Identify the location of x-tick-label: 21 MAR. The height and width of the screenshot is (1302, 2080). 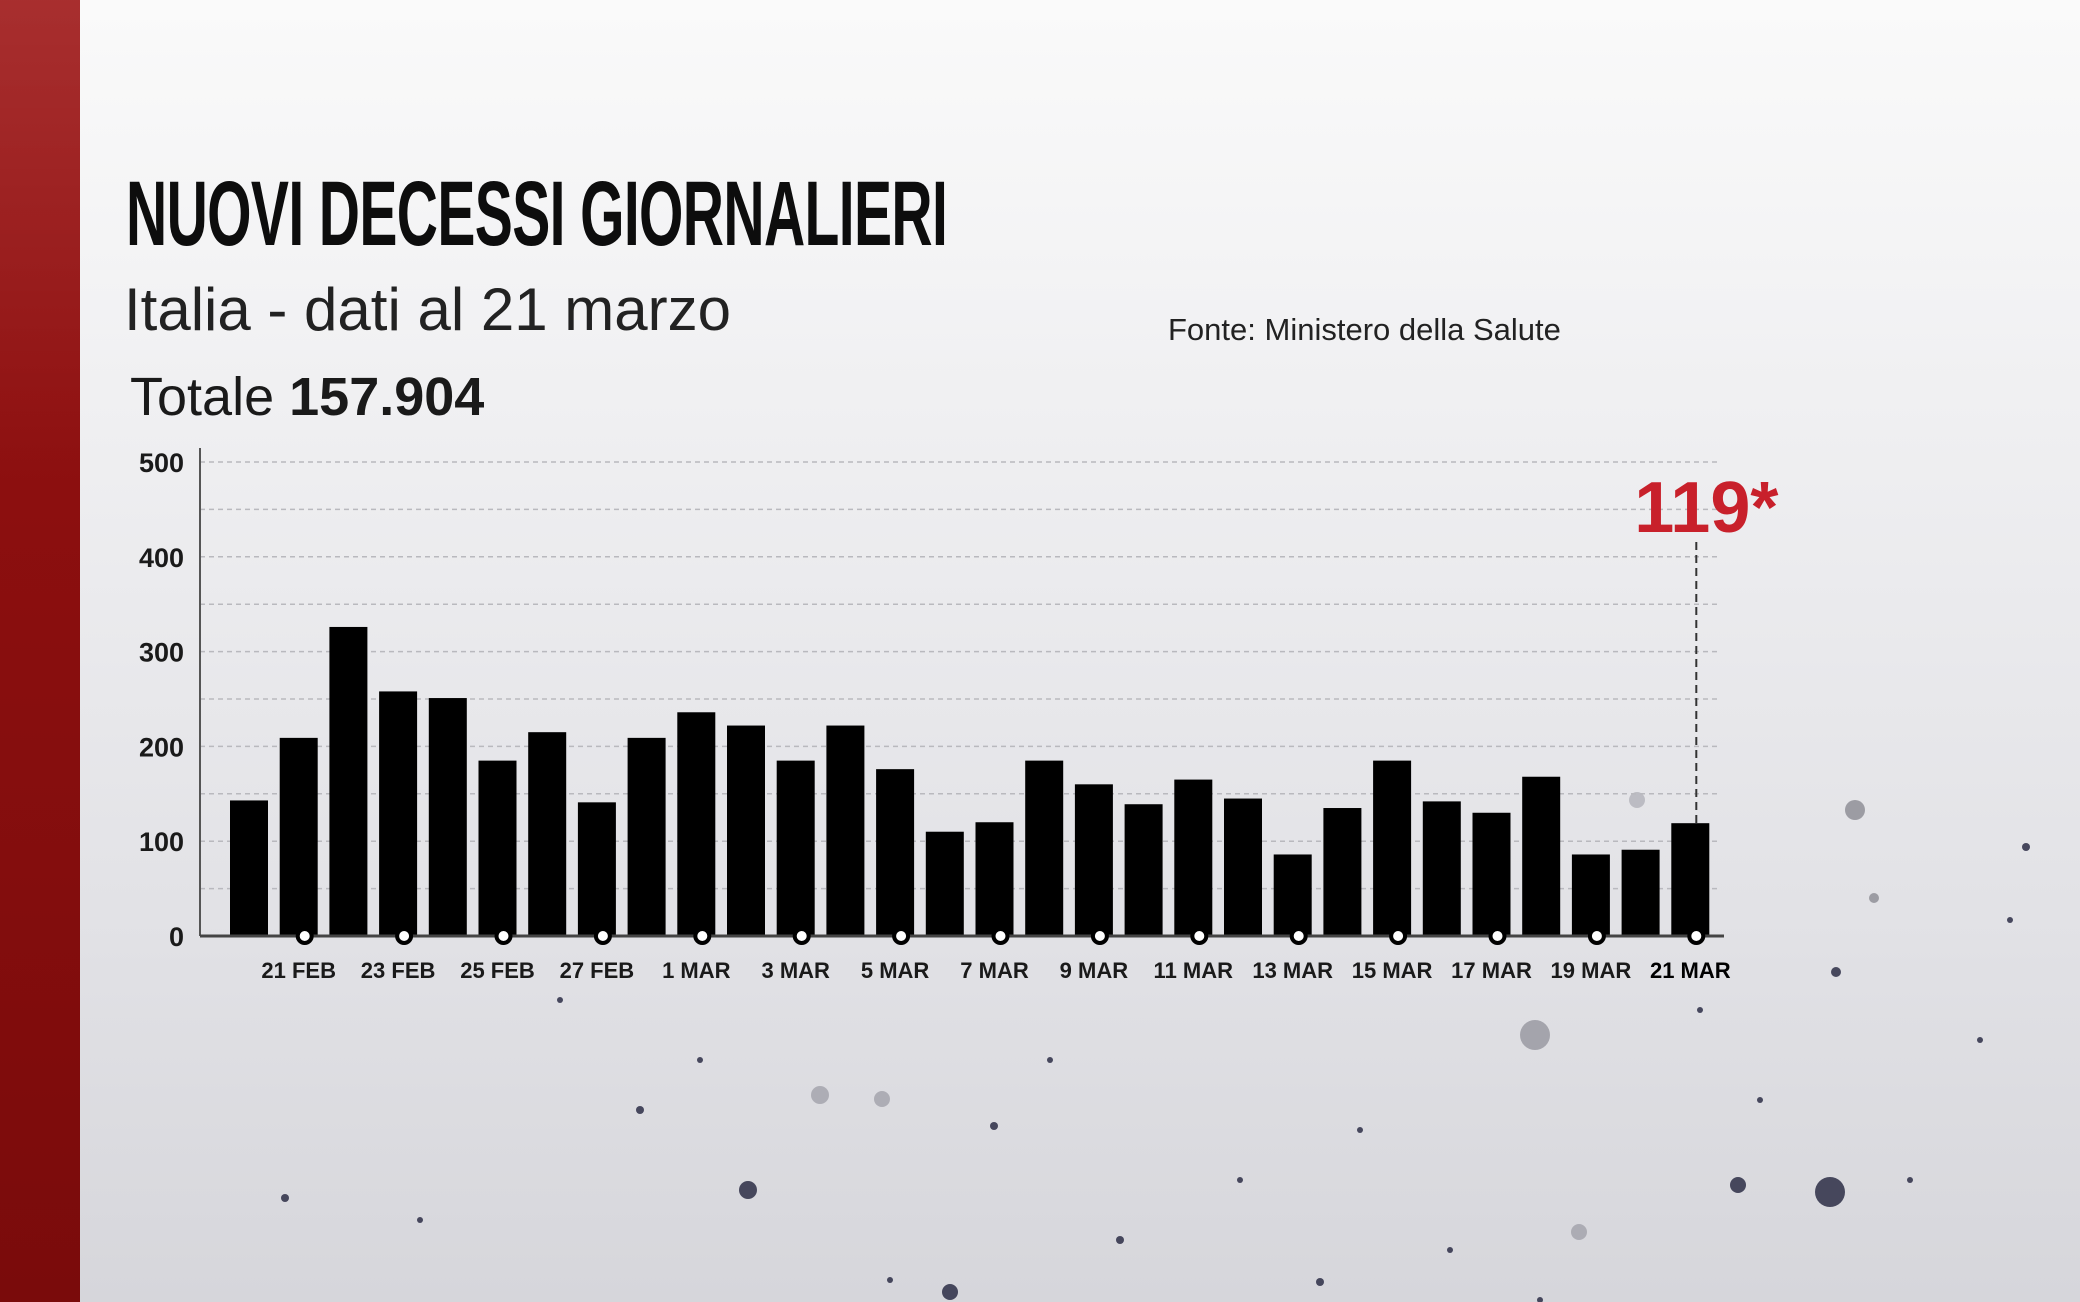
(1690, 970).